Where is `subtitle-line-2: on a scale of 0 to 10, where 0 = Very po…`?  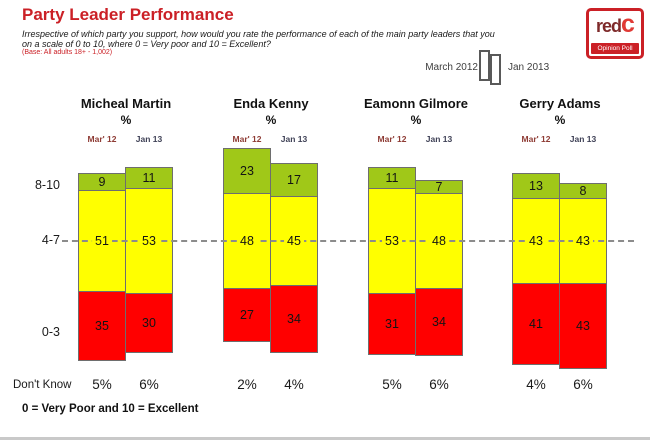
subtitle-line-2: on a scale of 0 to 10, where 0 = Very po… is located at coordinates (146, 44).